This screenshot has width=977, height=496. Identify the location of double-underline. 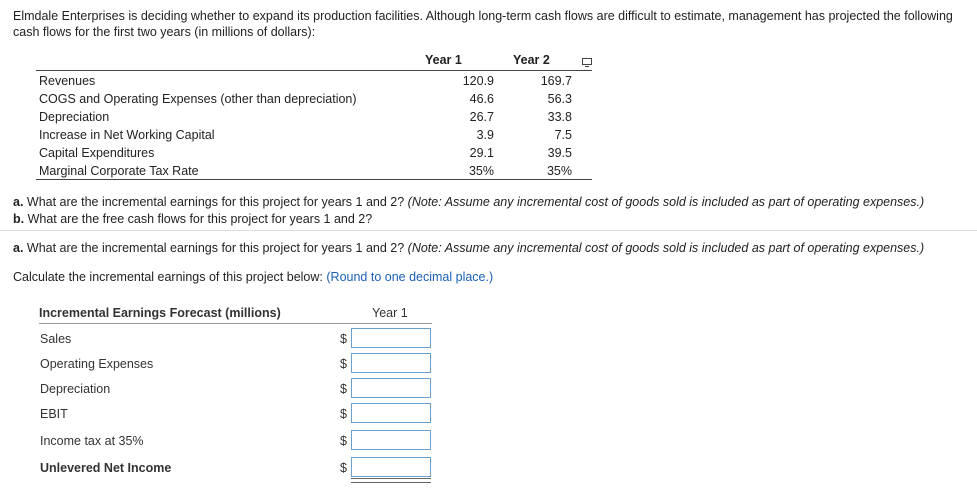
(391, 480).